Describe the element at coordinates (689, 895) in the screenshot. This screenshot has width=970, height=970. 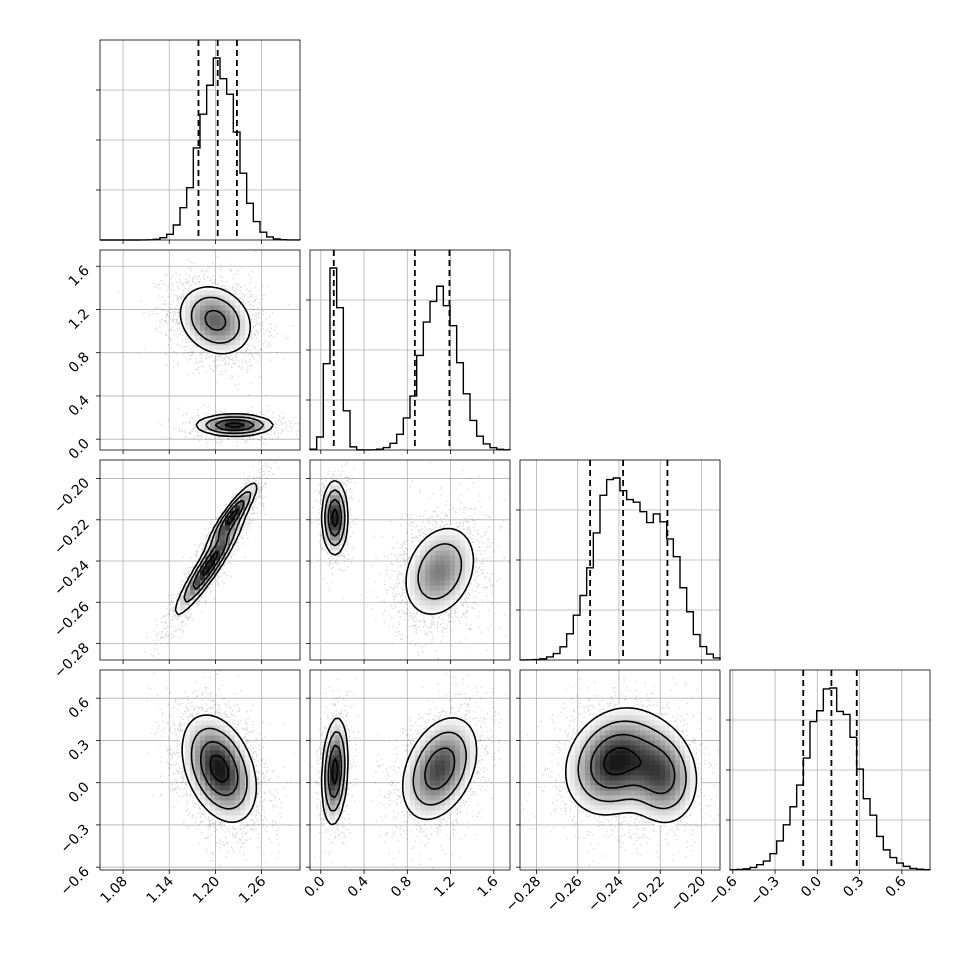
I see `x-tick-label: −0.20` at that location.